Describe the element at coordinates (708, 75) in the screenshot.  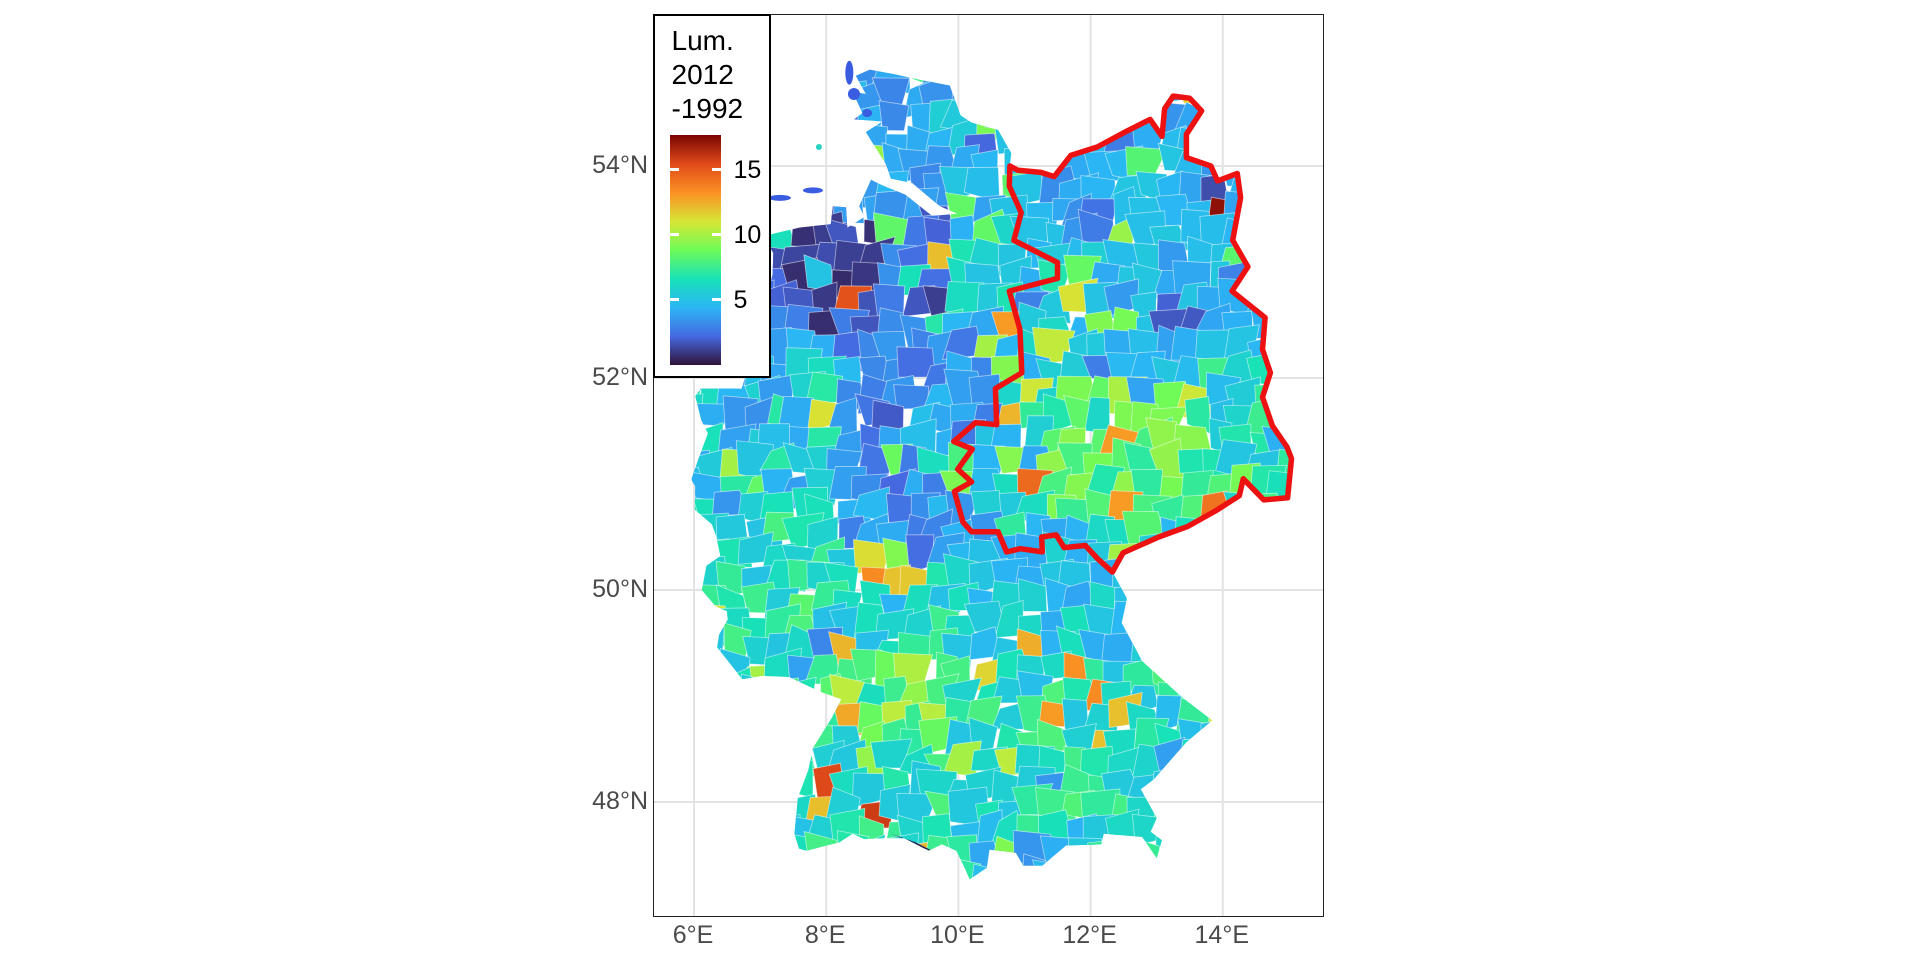
I see `legend-title: Lum. 2012 -1992` at that location.